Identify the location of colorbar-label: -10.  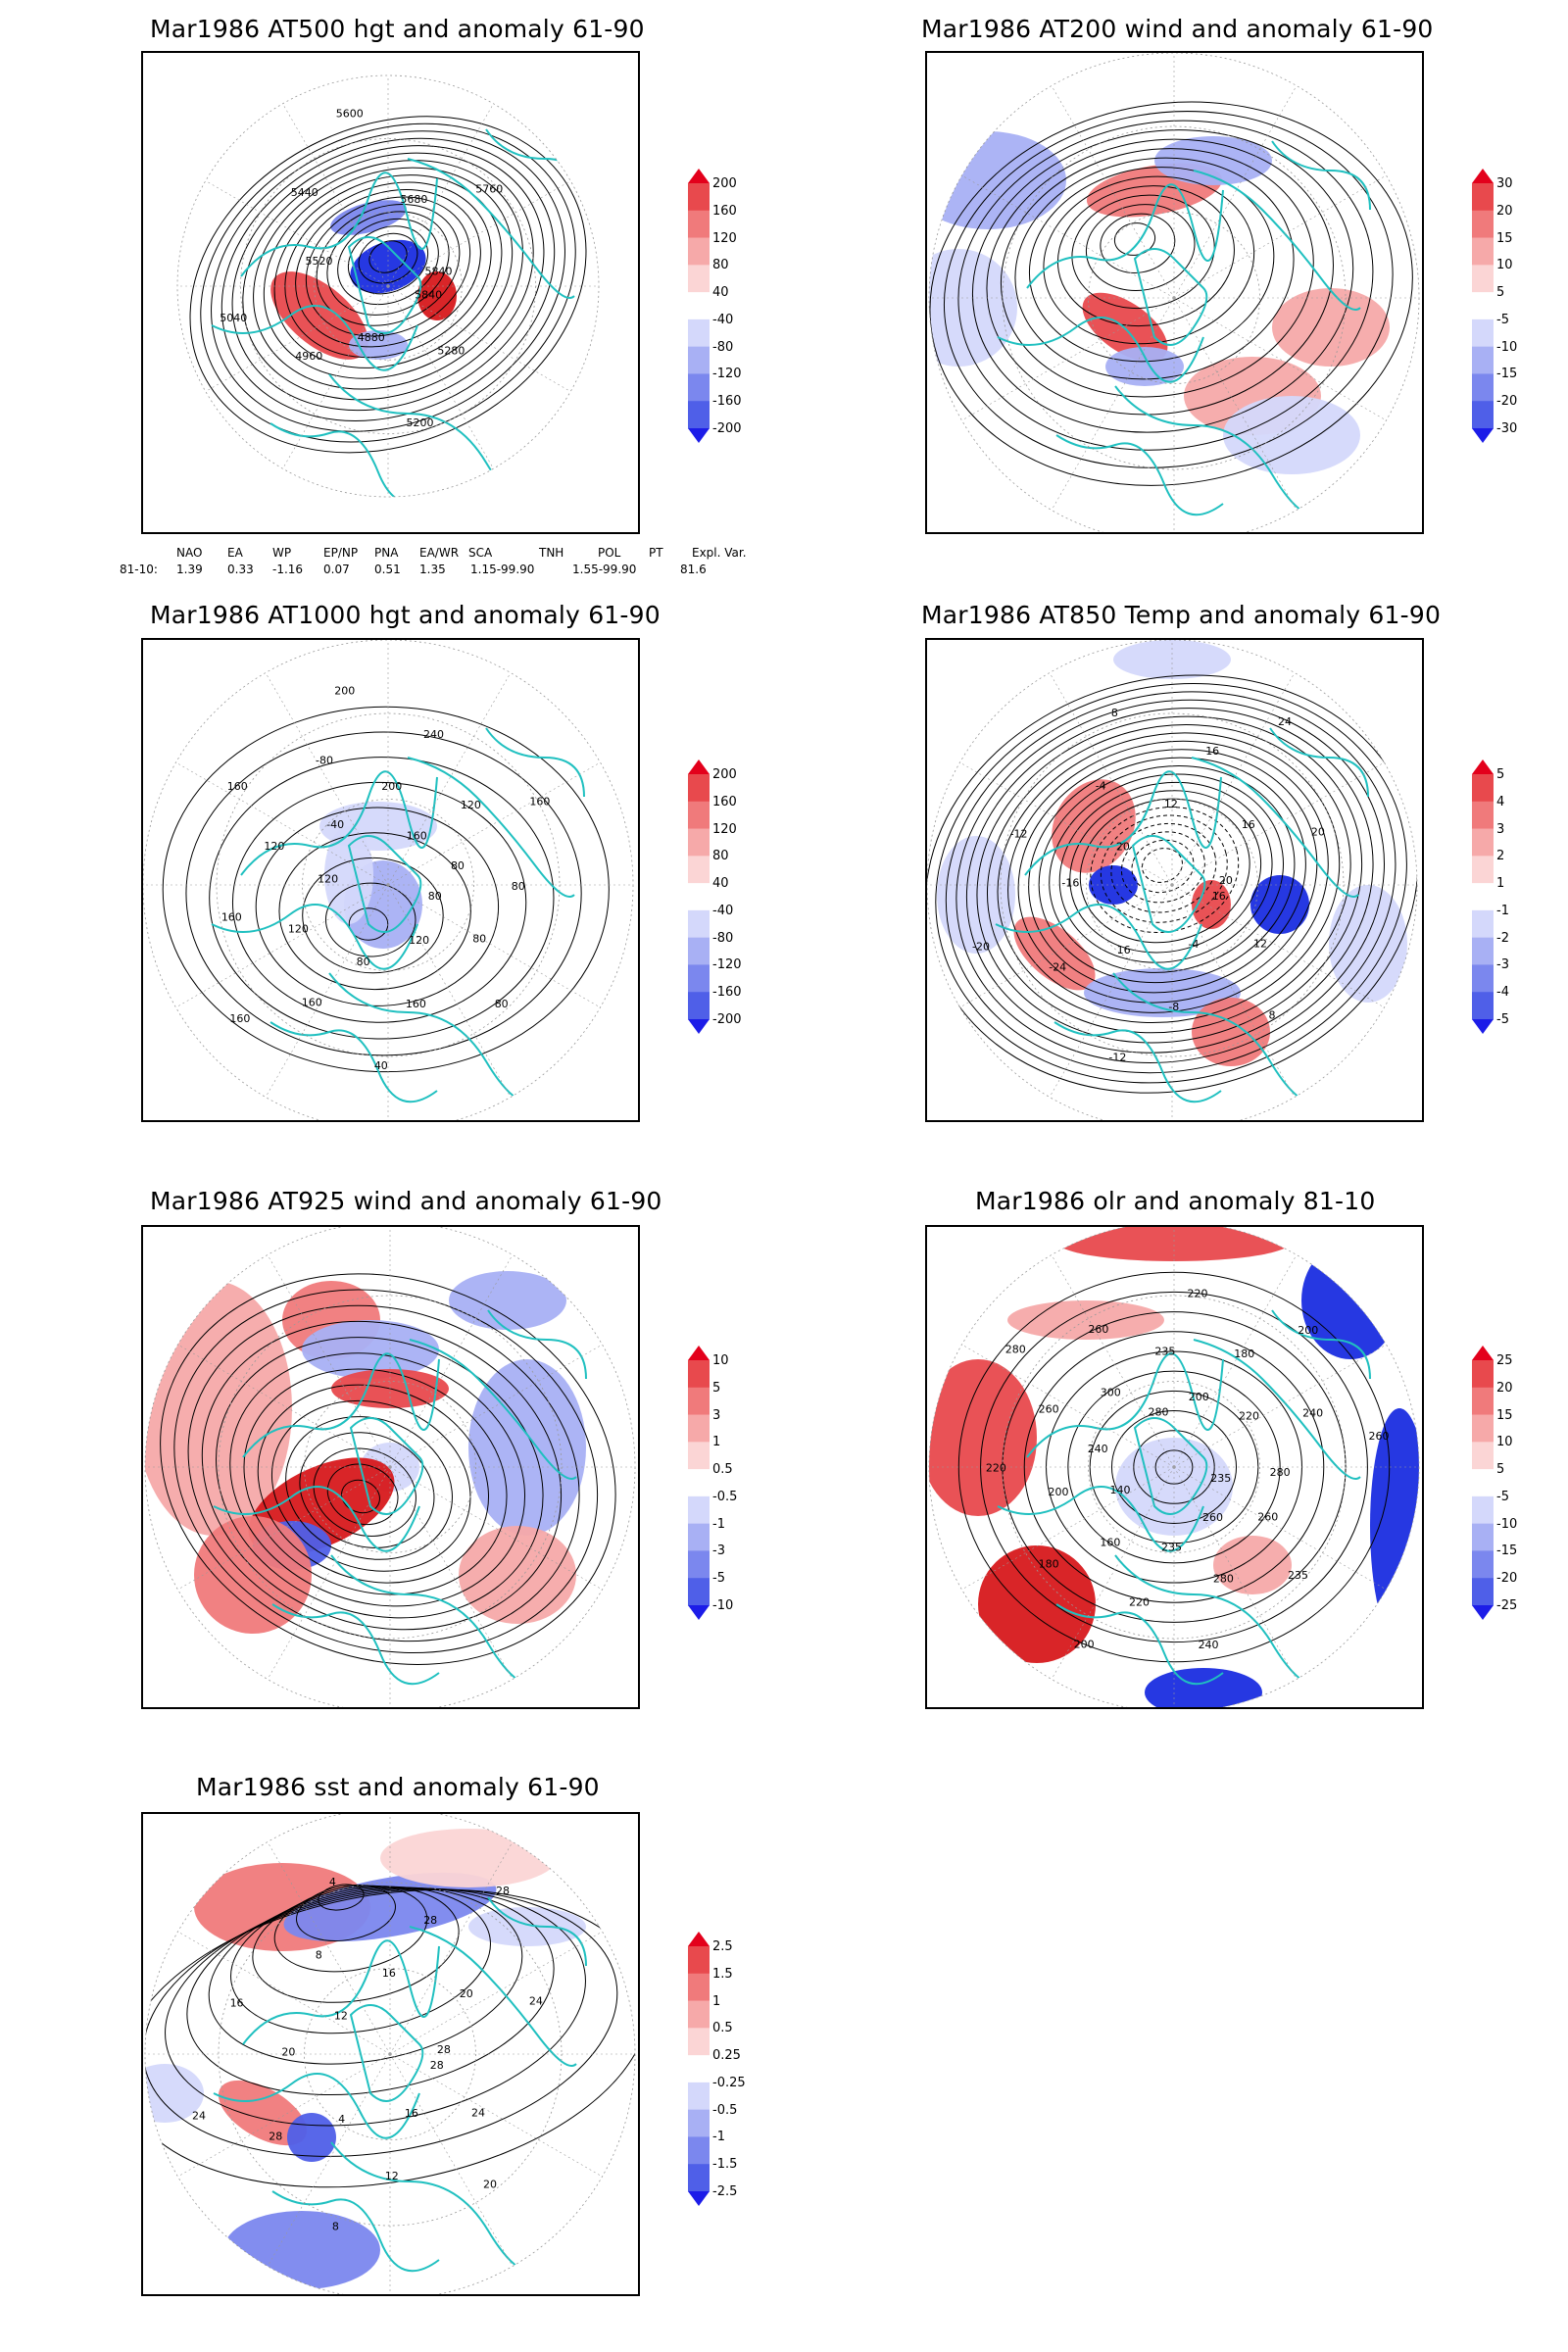
(1507, 1524).